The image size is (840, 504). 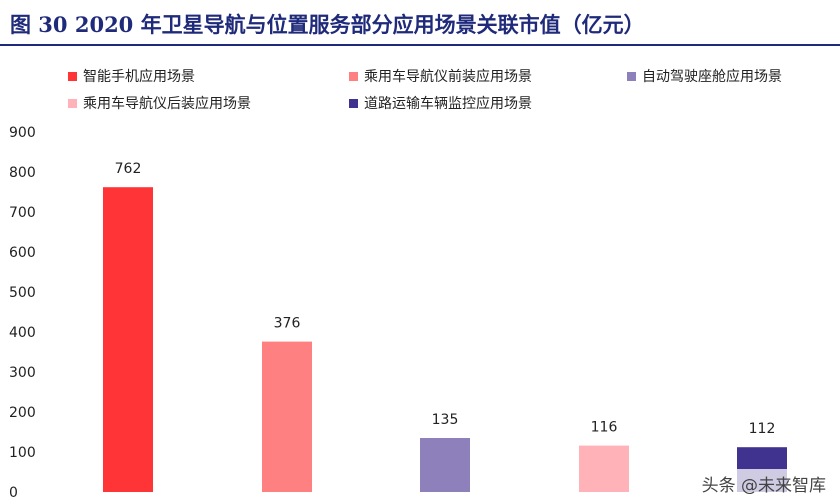 I want to click on y-tick-label-4: 400, so click(x=22, y=333).